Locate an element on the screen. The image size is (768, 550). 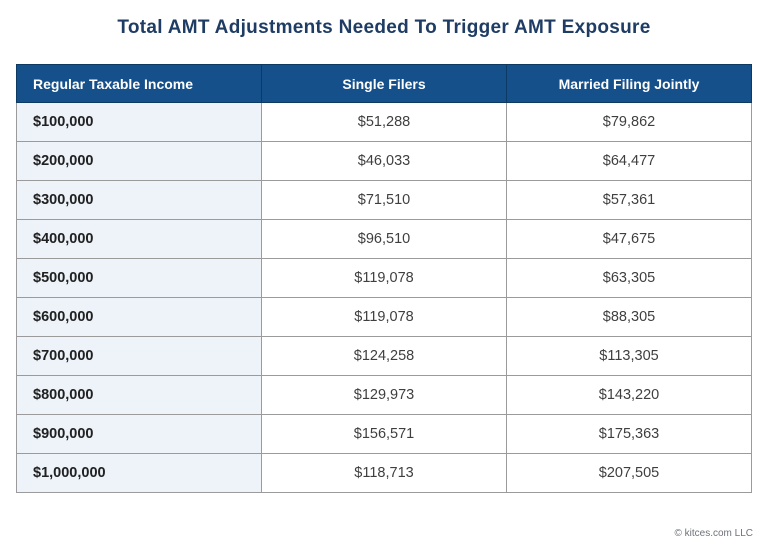
table-row: $100,000 $51,288 $79,862 is located at coordinates (384, 122).